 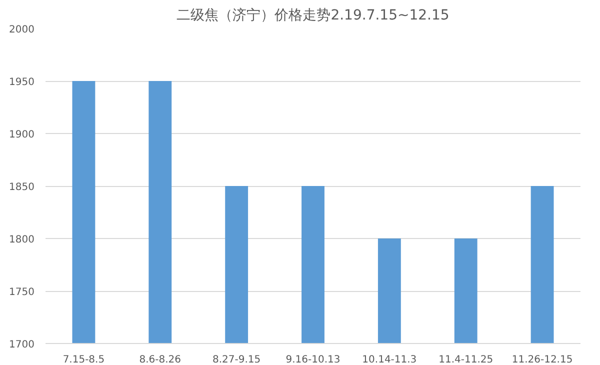 I want to click on chart-title: 二级焦（济宁）价格走势2.19.7.15~12.15, so click(x=313, y=16).